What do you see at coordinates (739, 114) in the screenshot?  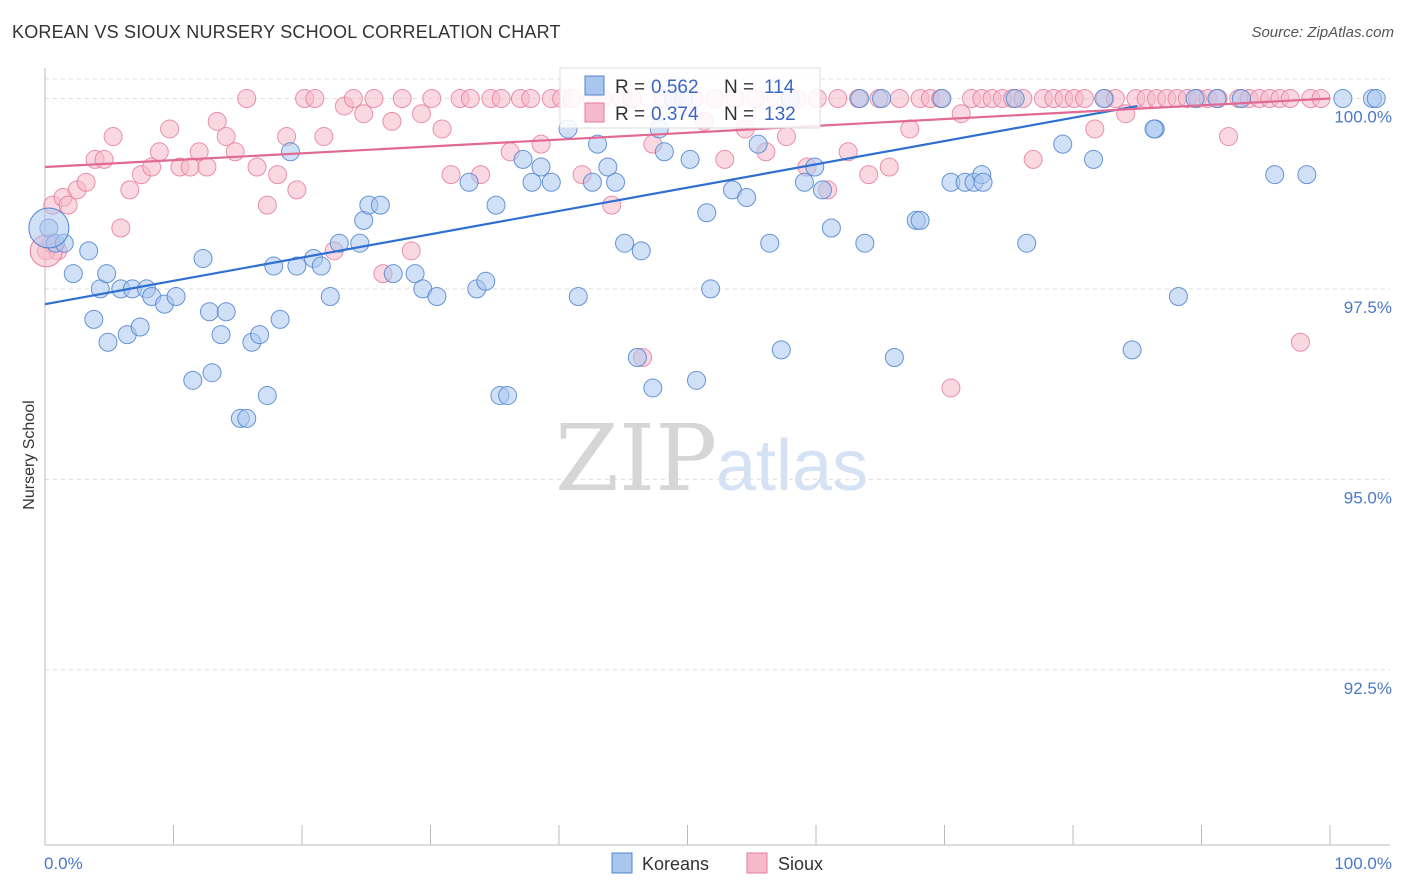 I see `sioux-n-label: N =` at bounding box center [739, 114].